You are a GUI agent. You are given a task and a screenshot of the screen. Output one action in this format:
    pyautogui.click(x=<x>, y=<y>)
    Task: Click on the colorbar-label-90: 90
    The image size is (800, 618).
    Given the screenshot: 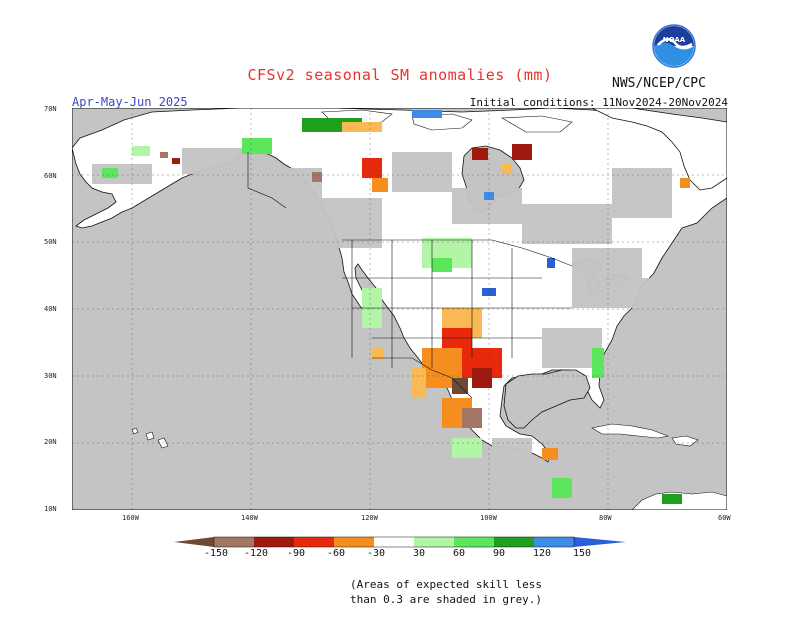 What is the action you would take?
    pyautogui.click(x=499, y=553)
    